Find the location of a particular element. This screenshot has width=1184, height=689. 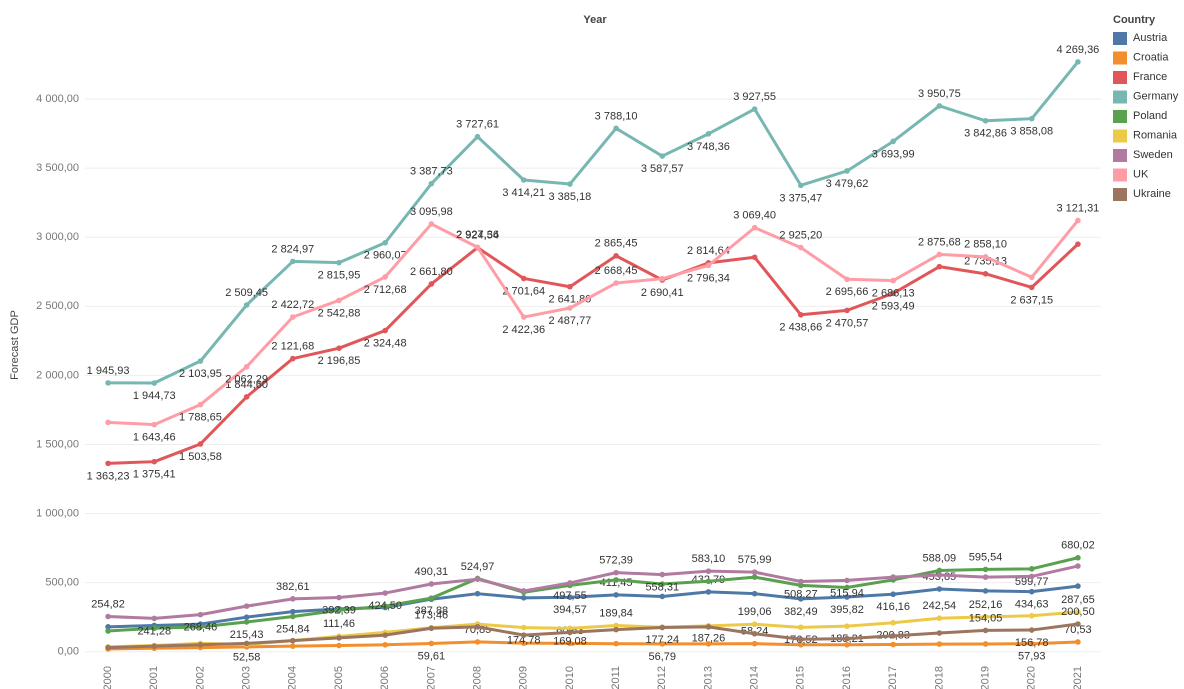

data-label: 2 686,13 is located at coordinates (893, 294).